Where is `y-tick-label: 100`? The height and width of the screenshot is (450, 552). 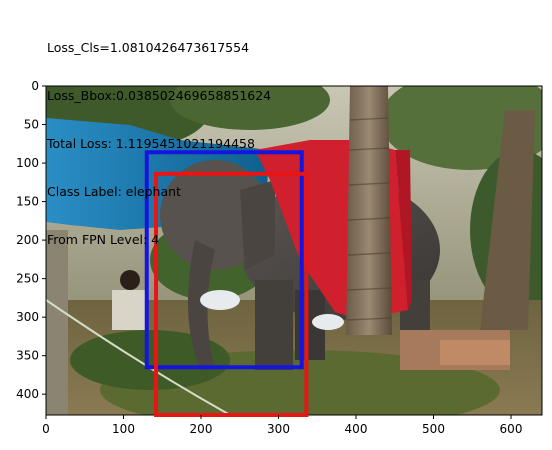 y-tick-label: 100 is located at coordinates (27, 163).